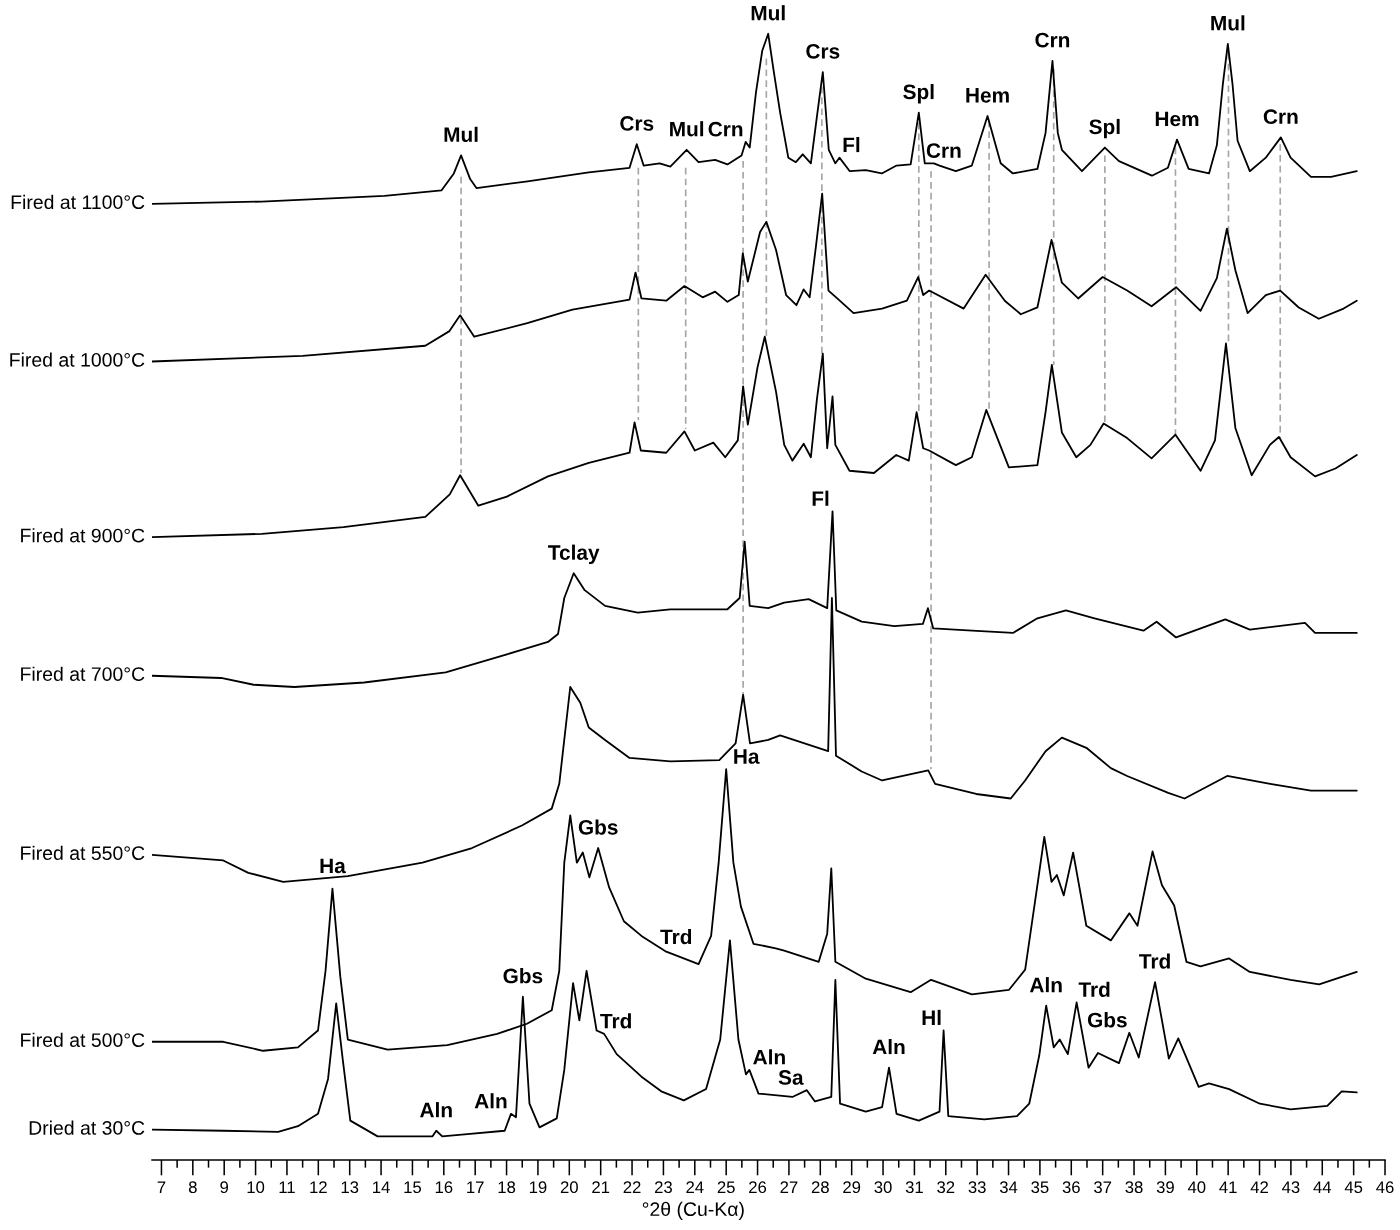  Describe the element at coordinates (444, 1187) in the screenshot. I see `x-tick-label: 16` at that location.